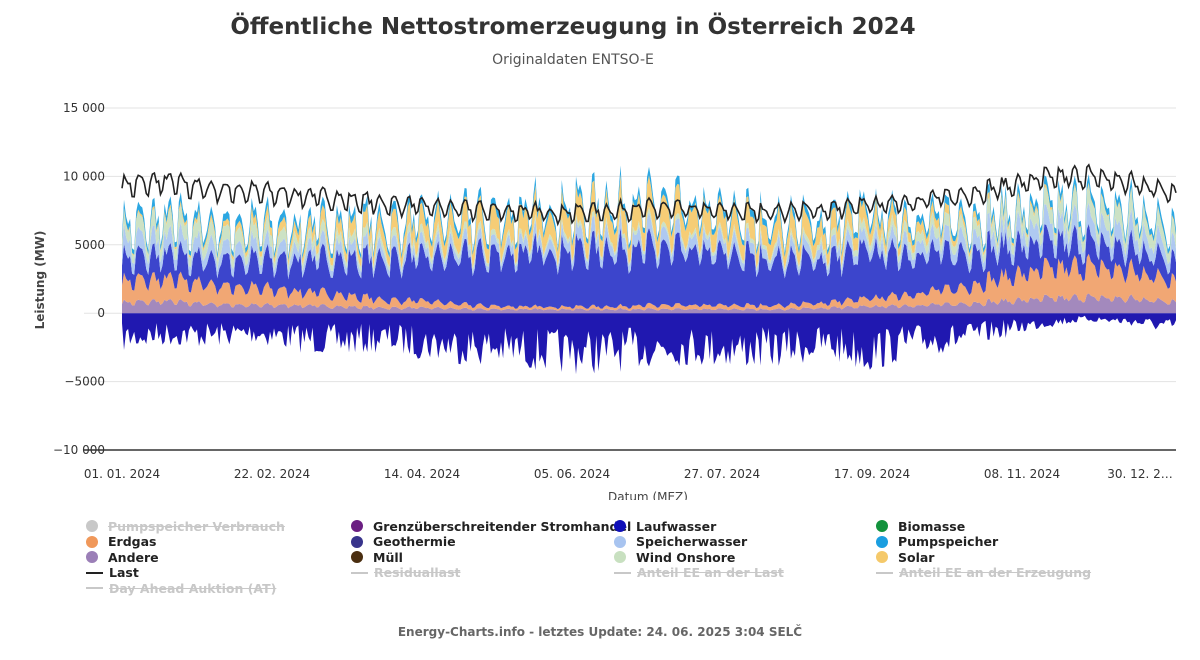  I want to click on legend-item: Speicherwasser, so click(680, 542).